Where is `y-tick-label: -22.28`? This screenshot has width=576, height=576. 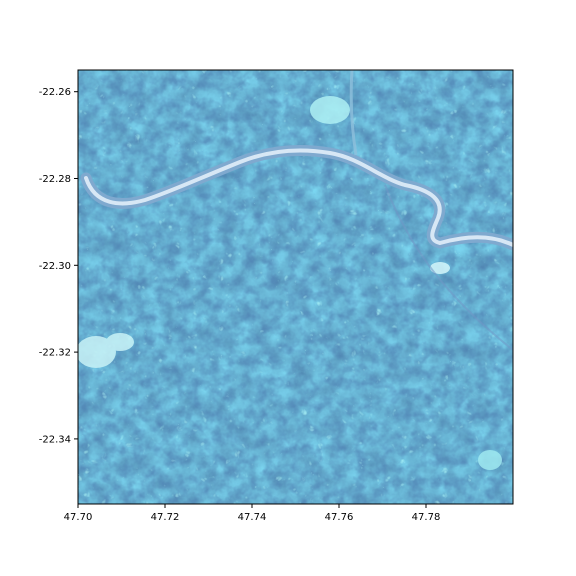 y-tick-label: -22.28 is located at coordinates (55, 179).